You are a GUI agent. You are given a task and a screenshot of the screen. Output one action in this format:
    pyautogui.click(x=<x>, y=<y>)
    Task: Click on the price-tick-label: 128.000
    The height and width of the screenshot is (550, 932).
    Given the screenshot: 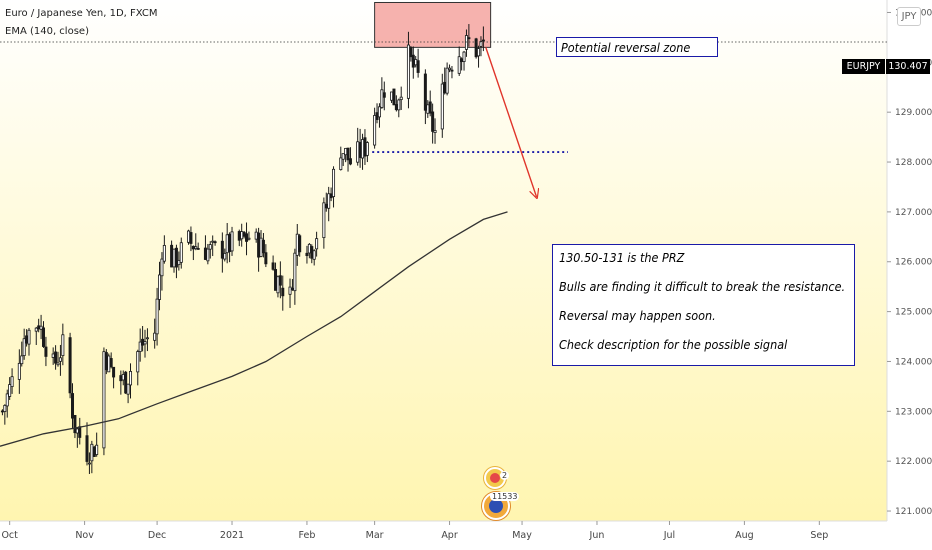 What is the action you would take?
    pyautogui.click(x=913, y=163)
    